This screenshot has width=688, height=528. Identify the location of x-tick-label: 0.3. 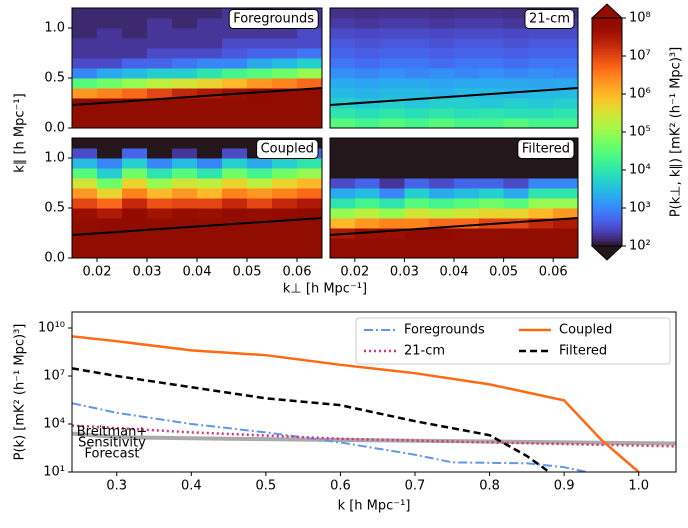
(116, 486).